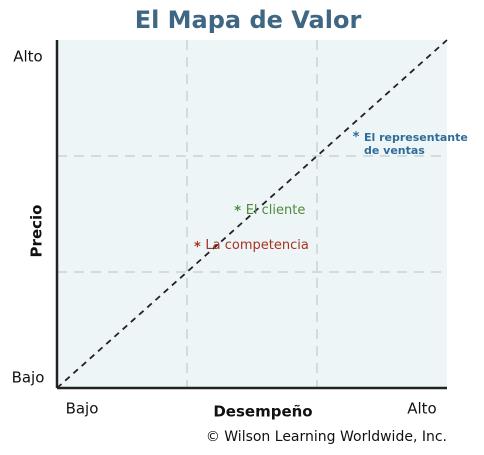  Describe the element at coordinates (28, 57) in the screenshot. I see `y-tick-label: Alto` at that location.